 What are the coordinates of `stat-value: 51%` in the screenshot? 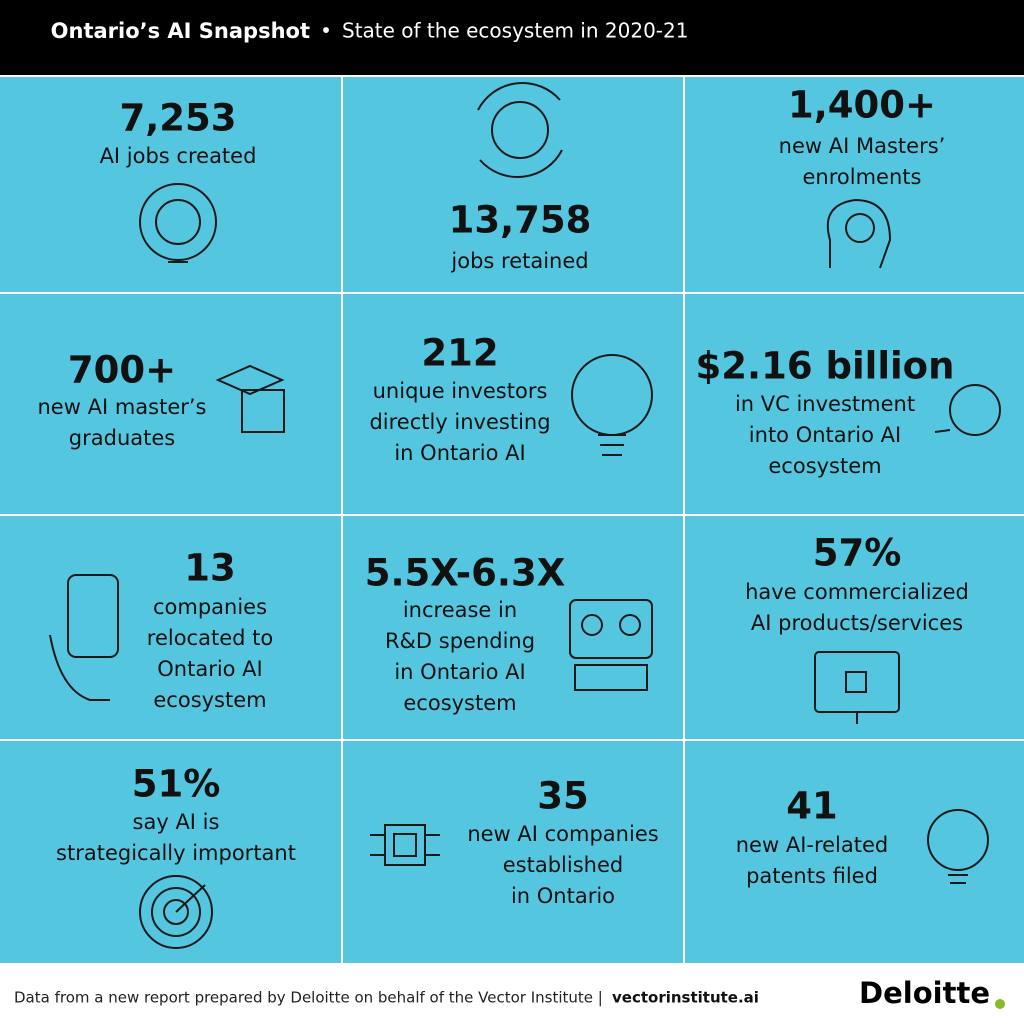 It's located at (176, 784).